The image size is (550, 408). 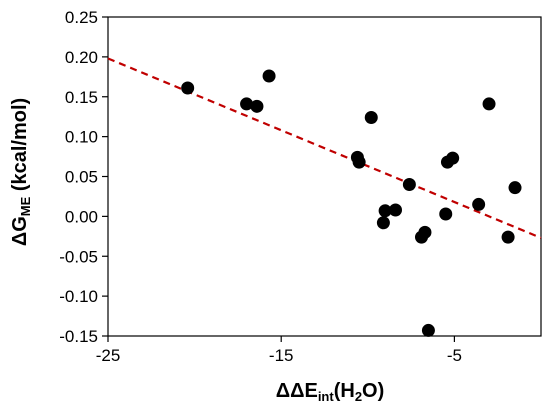 What do you see at coordinates (108, 355) in the screenshot?
I see `x-tick-label: -25` at bounding box center [108, 355].